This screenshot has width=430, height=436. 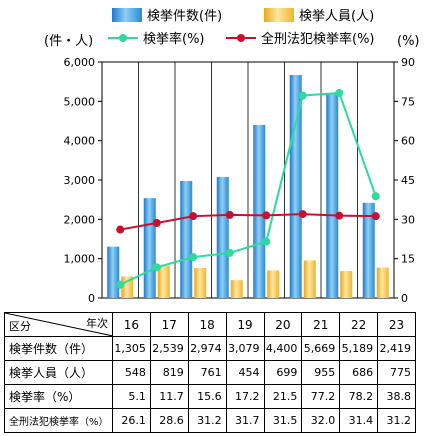 I want to click on left-tick-label: 2,000, so click(x=80, y=219).